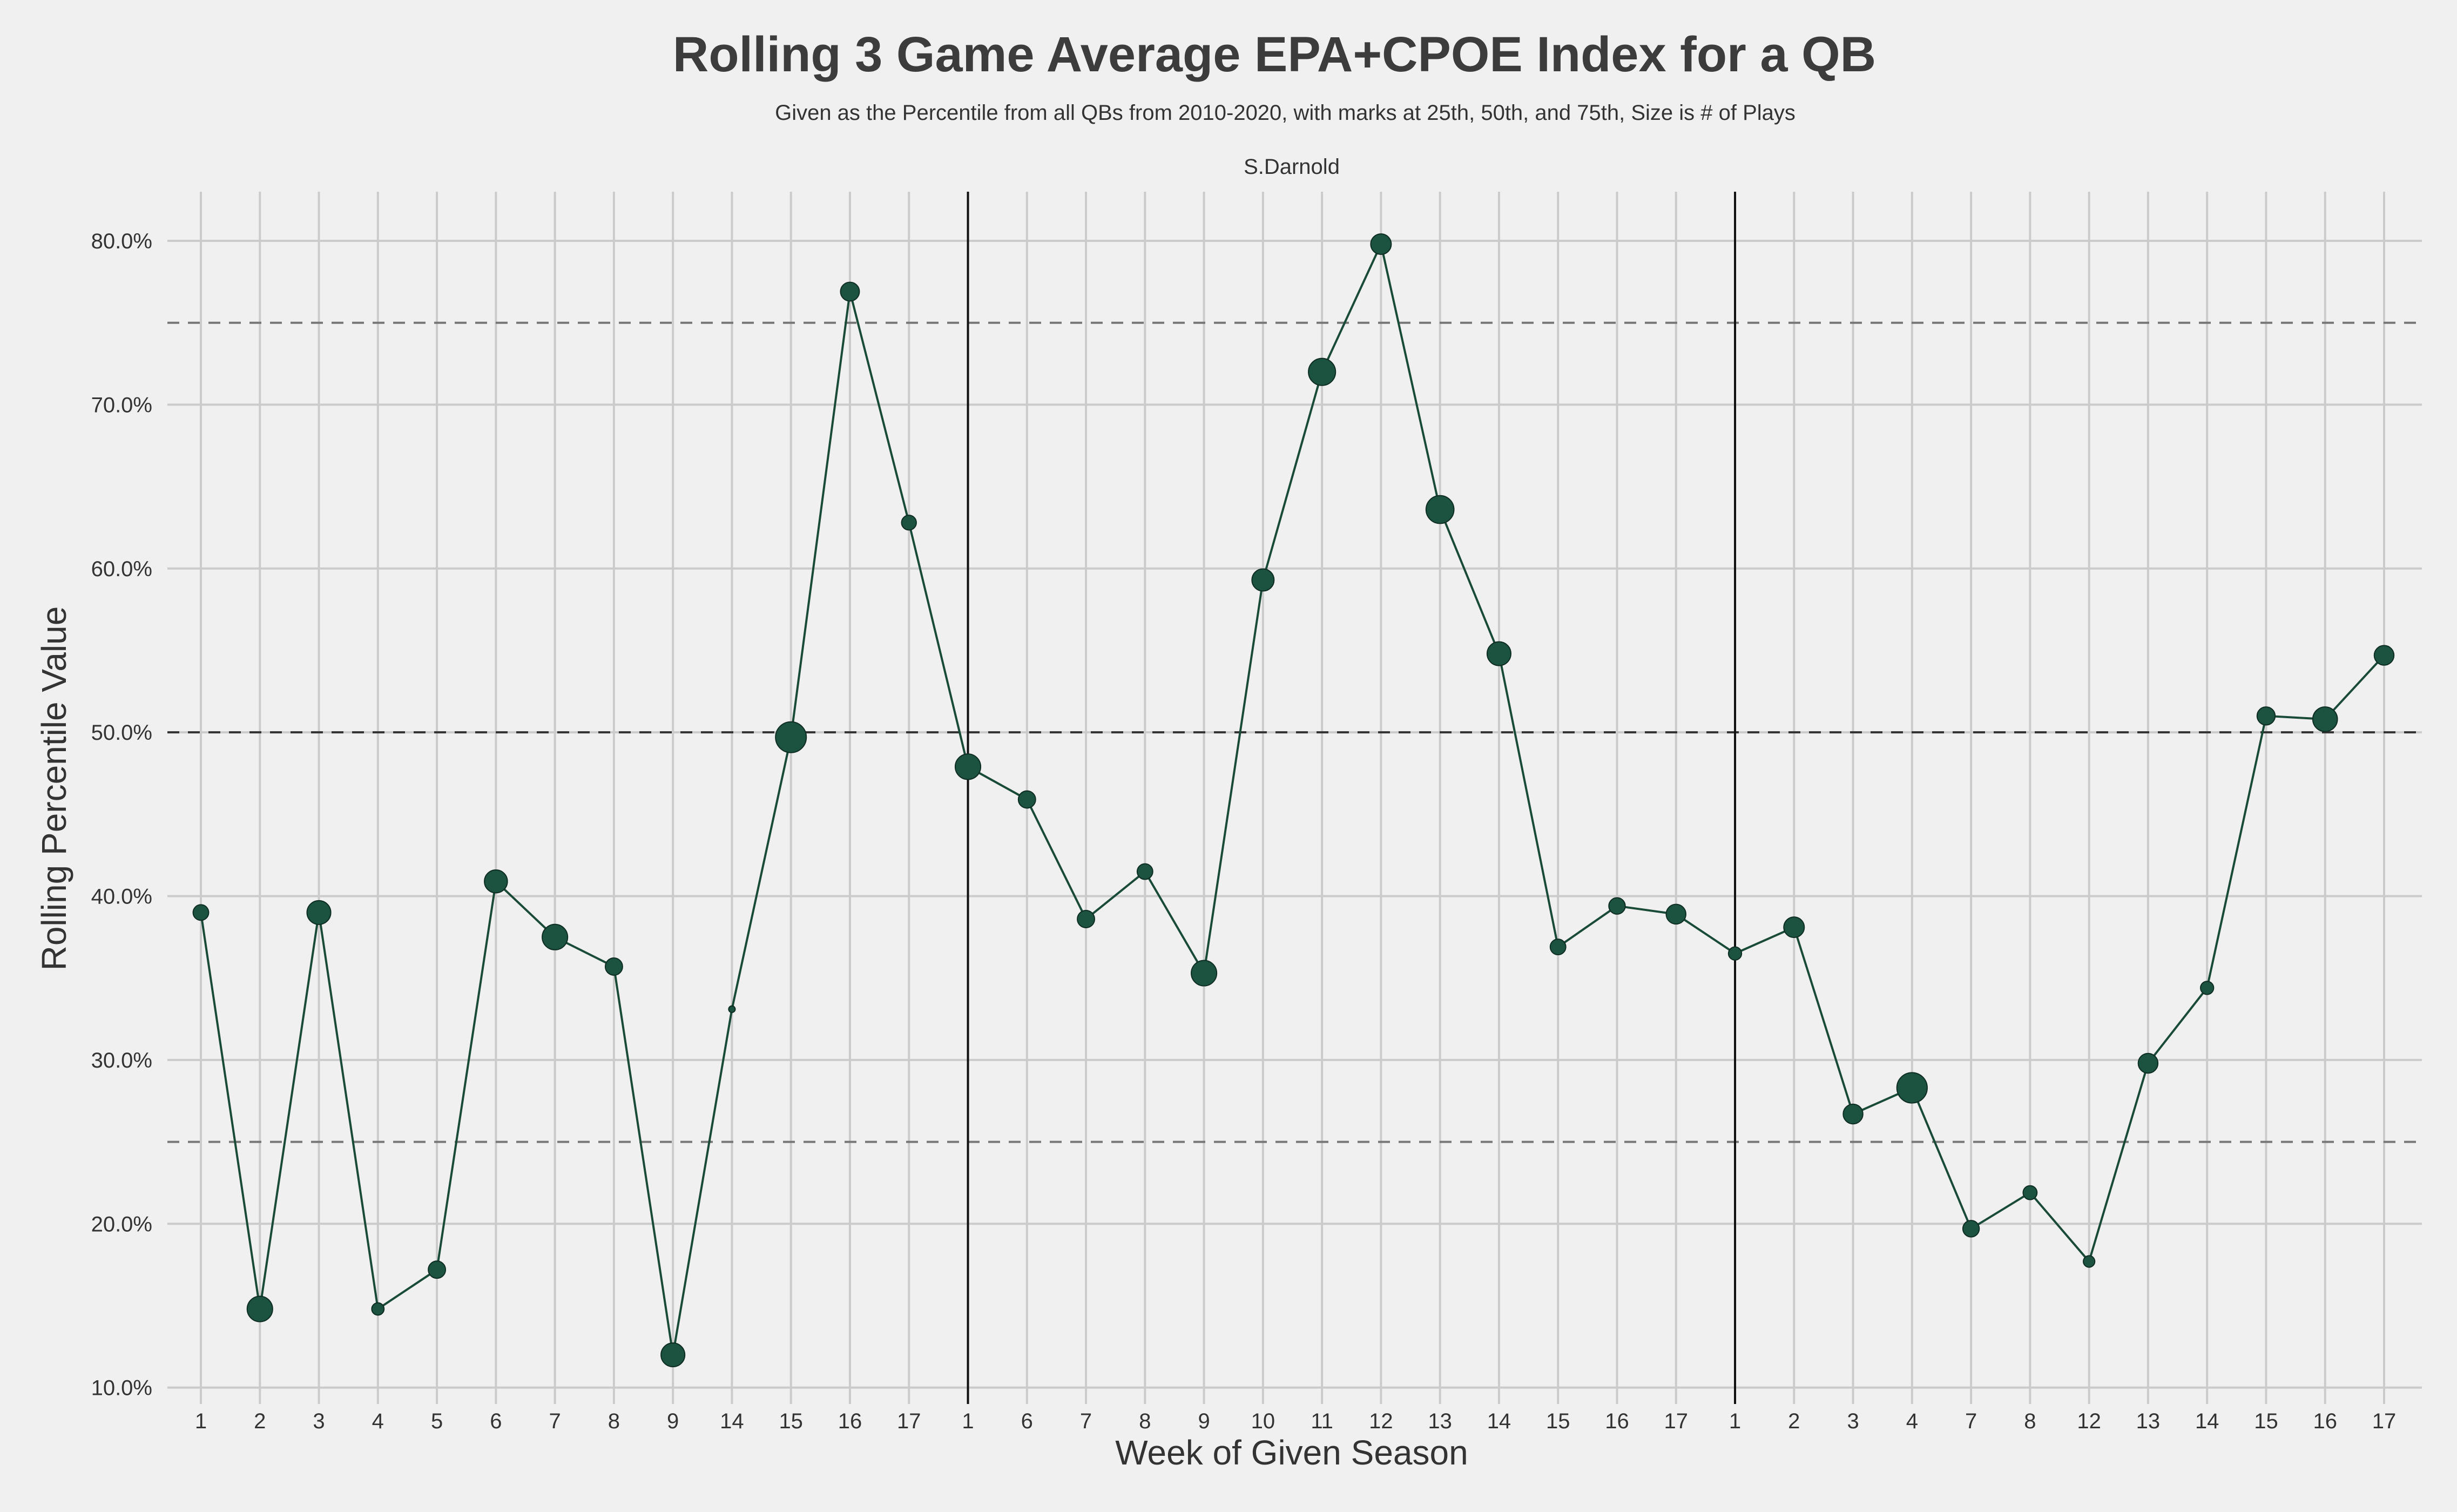 The height and width of the screenshot is (1512, 2457). I want to click on y-tick-label: 50.0%, so click(122, 733).